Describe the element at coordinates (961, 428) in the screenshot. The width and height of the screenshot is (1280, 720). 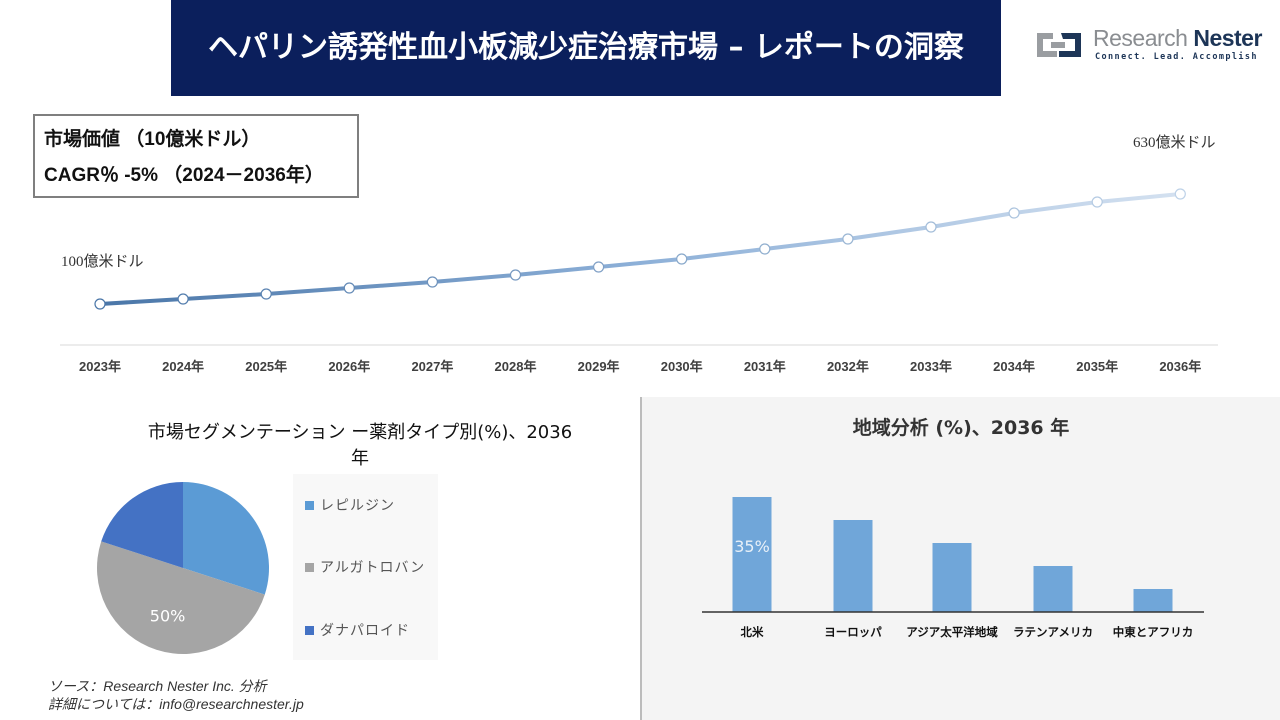
I see `bar-chart-title: 地域分析 (%)、2036 年` at that location.